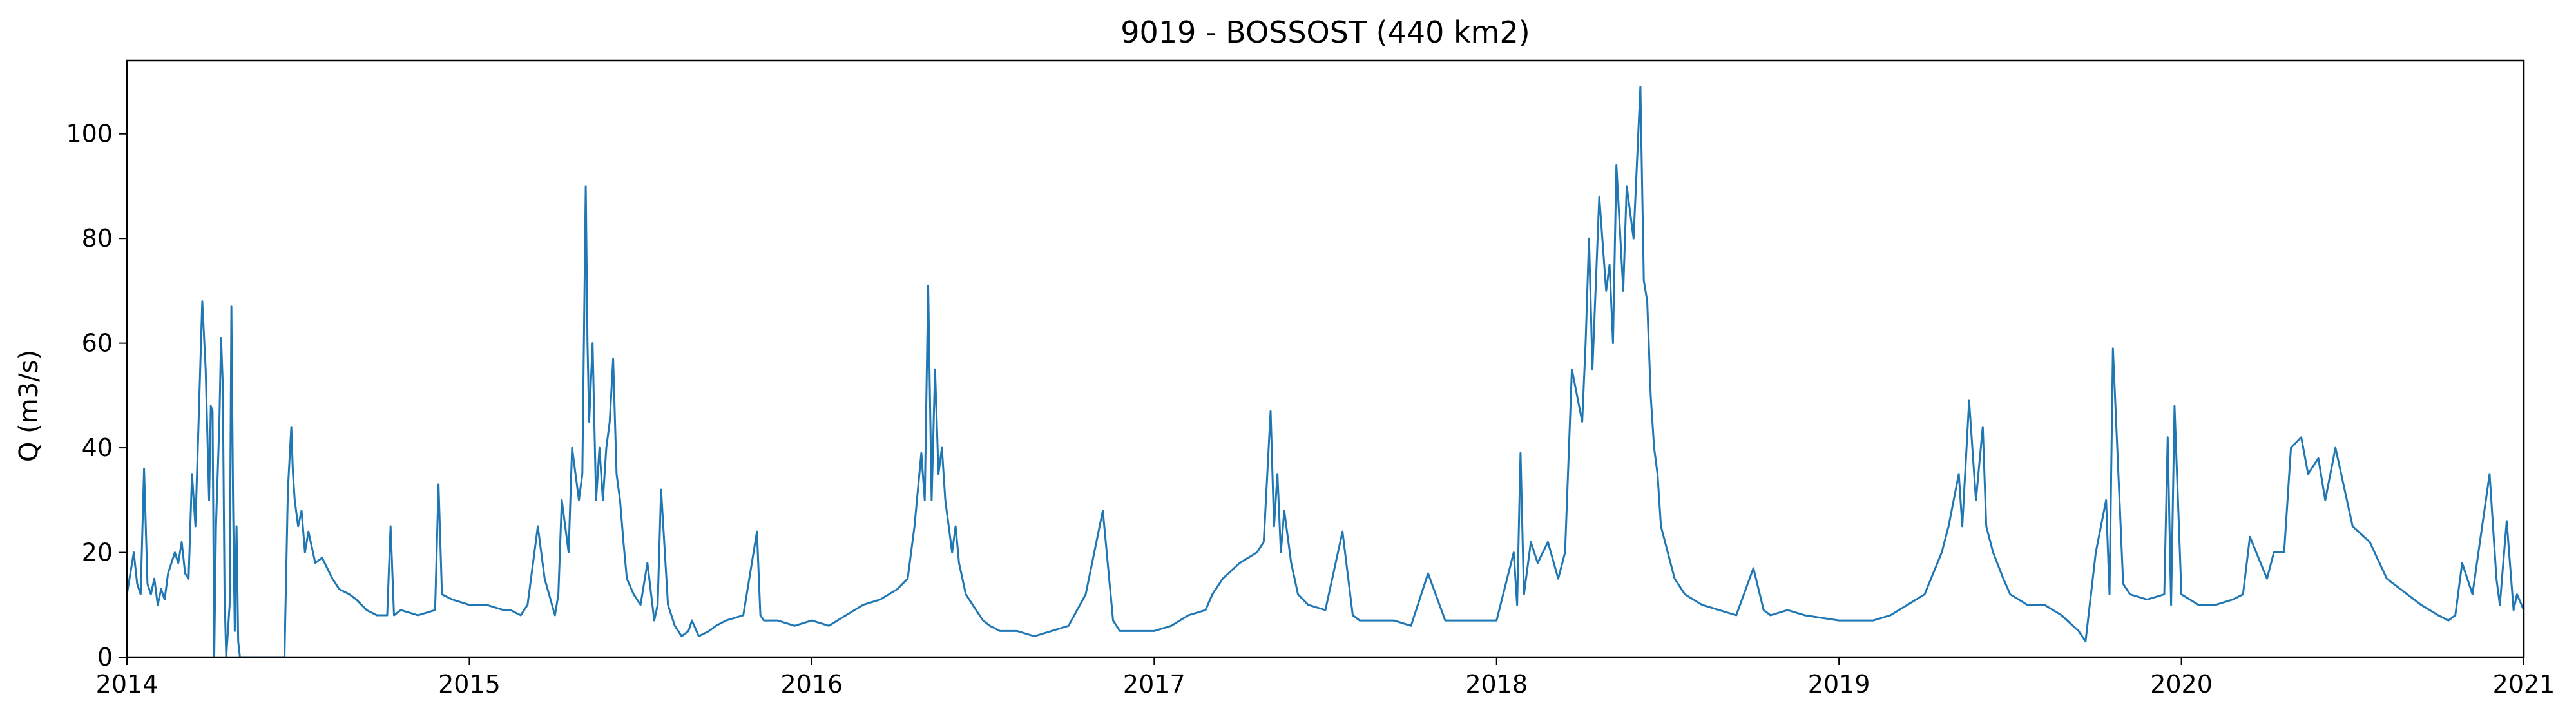 Image resolution: width=2576 pixels, height=719 pixels. What do you see at coordinates (97, 343) in the screenshot?
I see `y-tick-label: 60` at bounding box center [97, 343].